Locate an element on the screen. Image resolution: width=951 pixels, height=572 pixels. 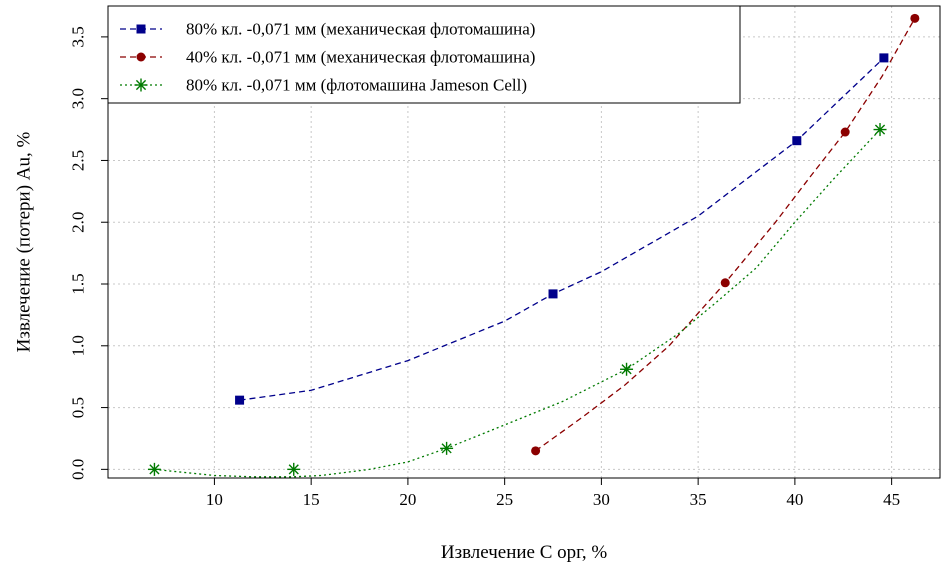
y-tick-label-1: 0.5 is located at coordinates (78, 407).